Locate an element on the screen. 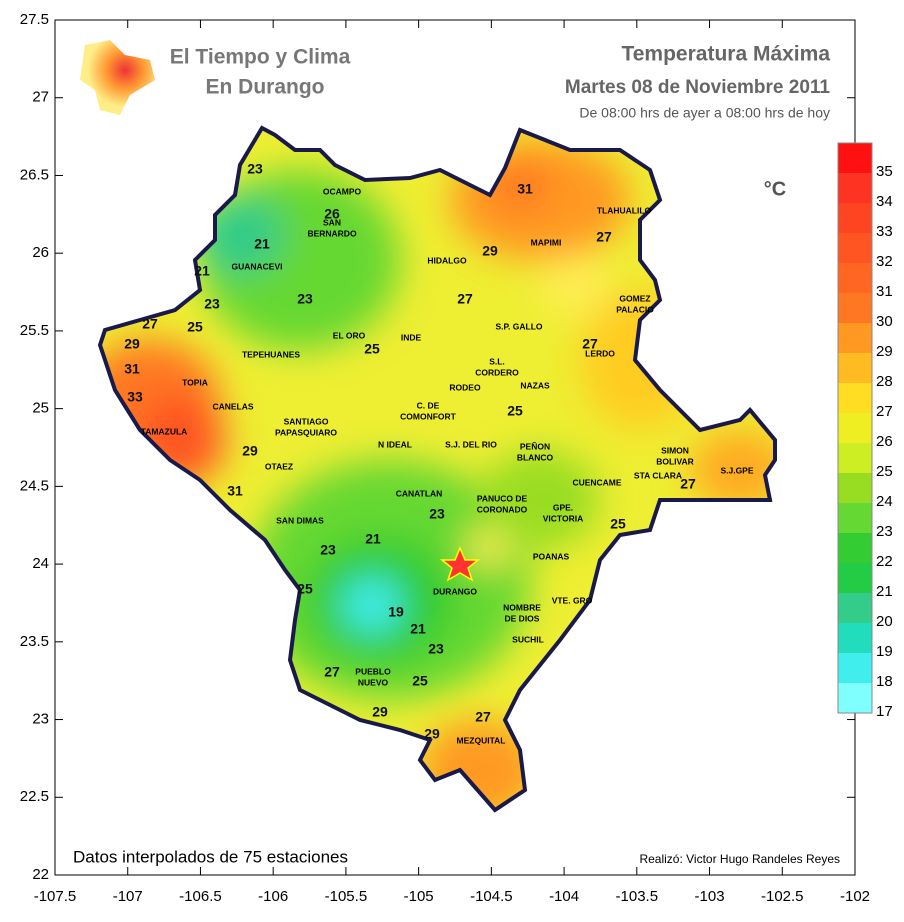 This screenshot has width=904, height=922. colorbar-label: 32 is located at coordinates (884, 261).